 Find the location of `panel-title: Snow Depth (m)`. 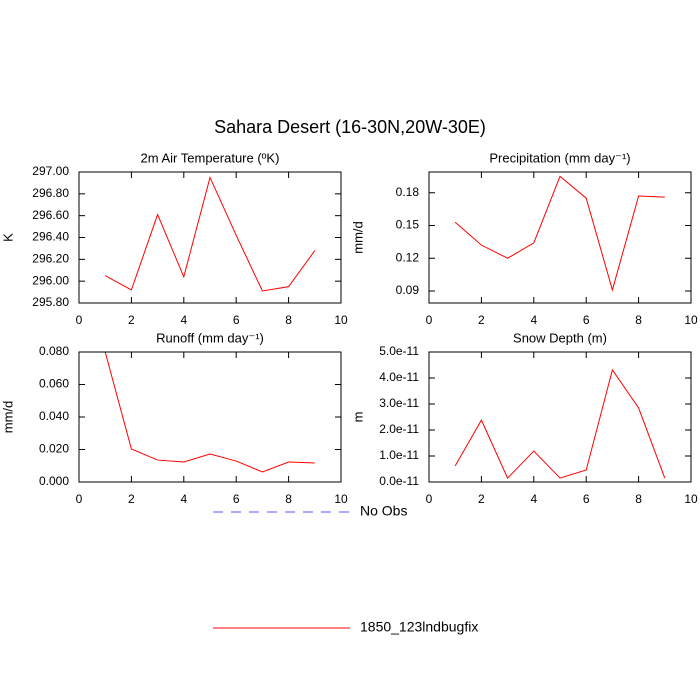

panel-title: Snow Depth (m) is located at coordinates (560, 337).